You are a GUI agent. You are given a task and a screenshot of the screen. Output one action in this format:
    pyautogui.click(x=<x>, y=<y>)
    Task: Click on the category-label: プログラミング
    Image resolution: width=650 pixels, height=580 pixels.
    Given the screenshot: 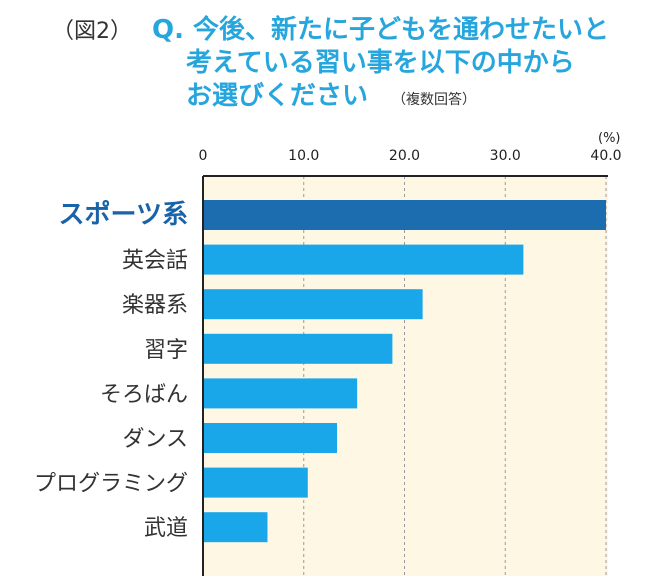 What is the action you would take?
    pyautogui.click(x=111, y=484)
    